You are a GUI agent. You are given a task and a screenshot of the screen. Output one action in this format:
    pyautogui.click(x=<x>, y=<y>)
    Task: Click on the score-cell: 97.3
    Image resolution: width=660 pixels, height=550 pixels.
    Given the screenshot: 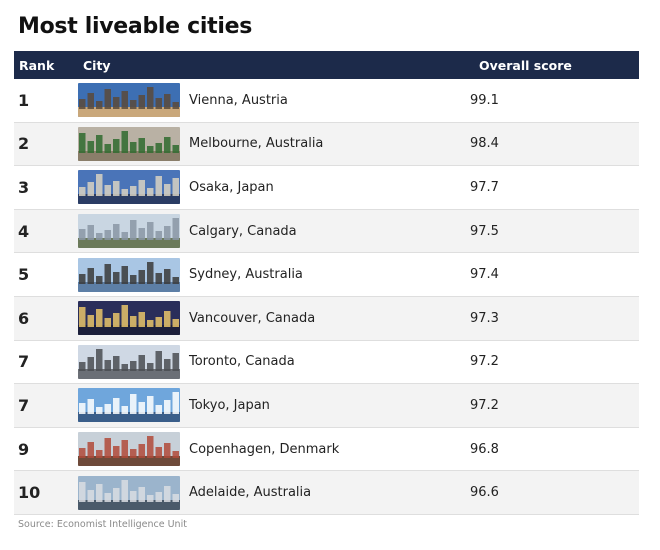 What is the action you would take?
    pyautogui.click(x=484, y=318)
    